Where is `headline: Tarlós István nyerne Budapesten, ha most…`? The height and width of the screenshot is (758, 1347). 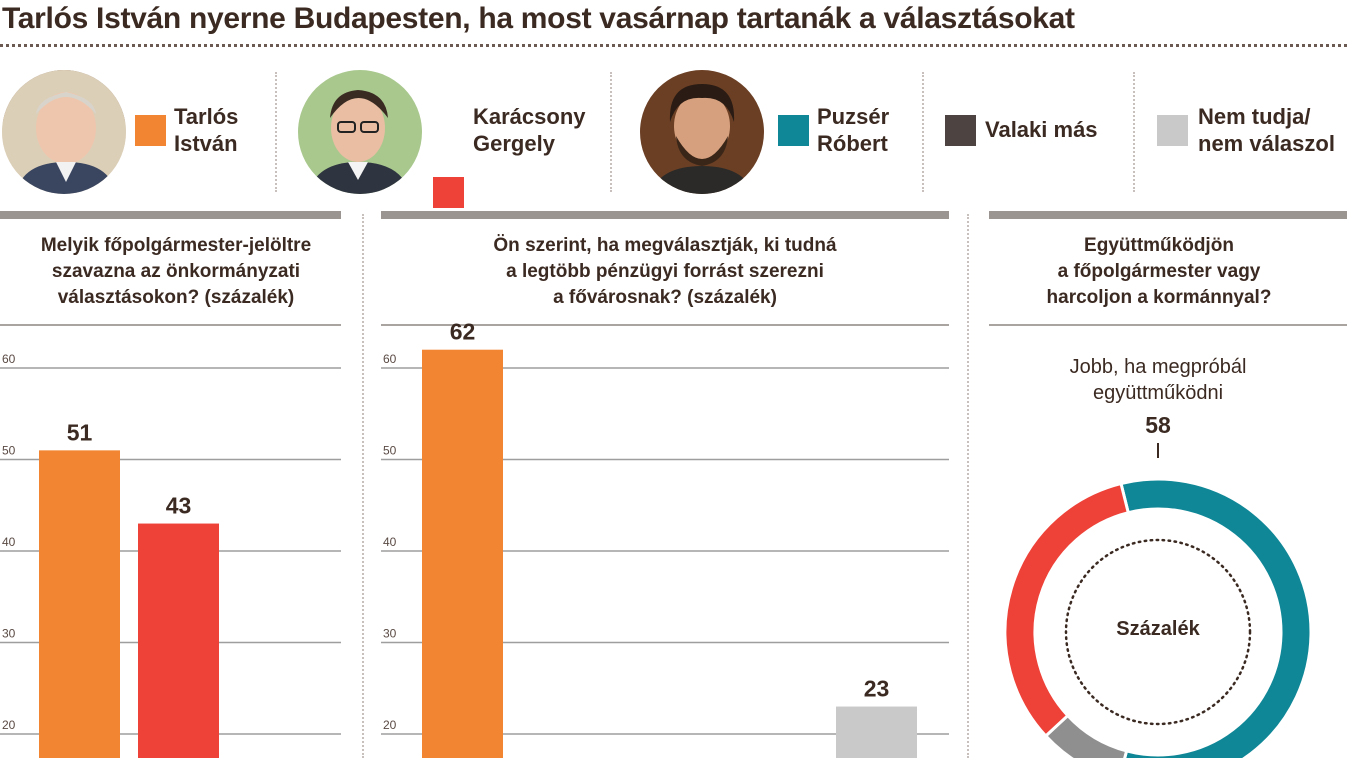
headline: Tarlós István nyerne Budapesten, ha most… is located at coordinates (538, 18).